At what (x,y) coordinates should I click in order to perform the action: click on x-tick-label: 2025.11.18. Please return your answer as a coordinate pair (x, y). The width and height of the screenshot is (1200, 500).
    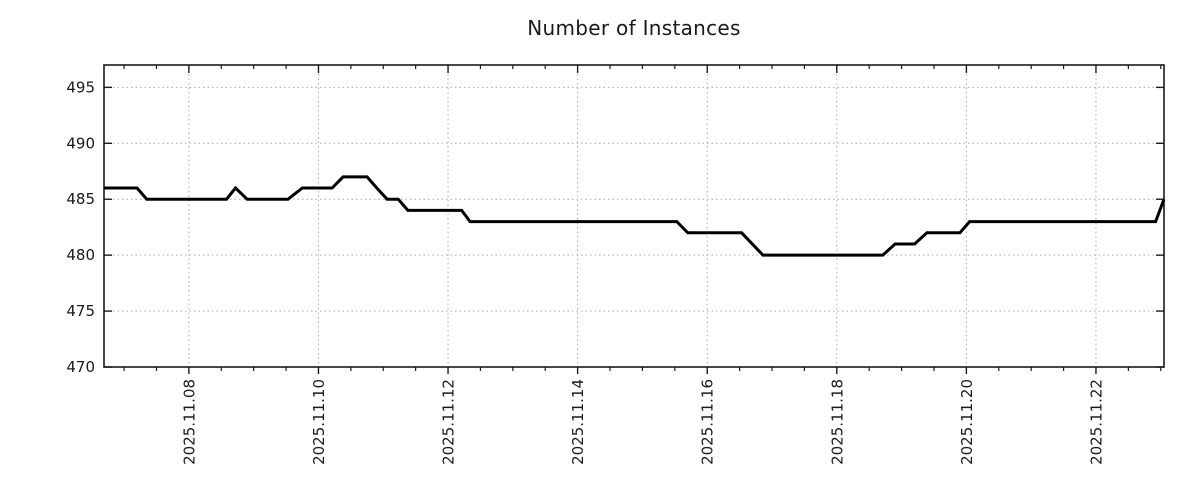
    Looking at the image, I should click on (837, 422).